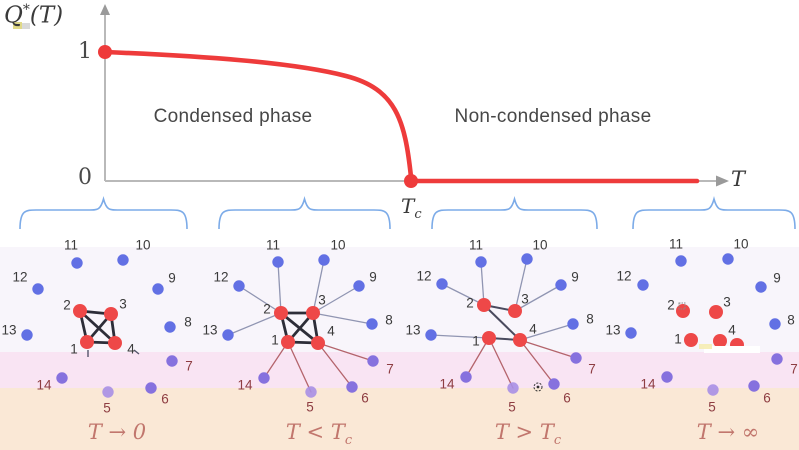 The image size is (799, 450). Describe the element at coordinates (233, 116) in the screenshot. I see `condensed-phase-label: Condensed phase` at that location.